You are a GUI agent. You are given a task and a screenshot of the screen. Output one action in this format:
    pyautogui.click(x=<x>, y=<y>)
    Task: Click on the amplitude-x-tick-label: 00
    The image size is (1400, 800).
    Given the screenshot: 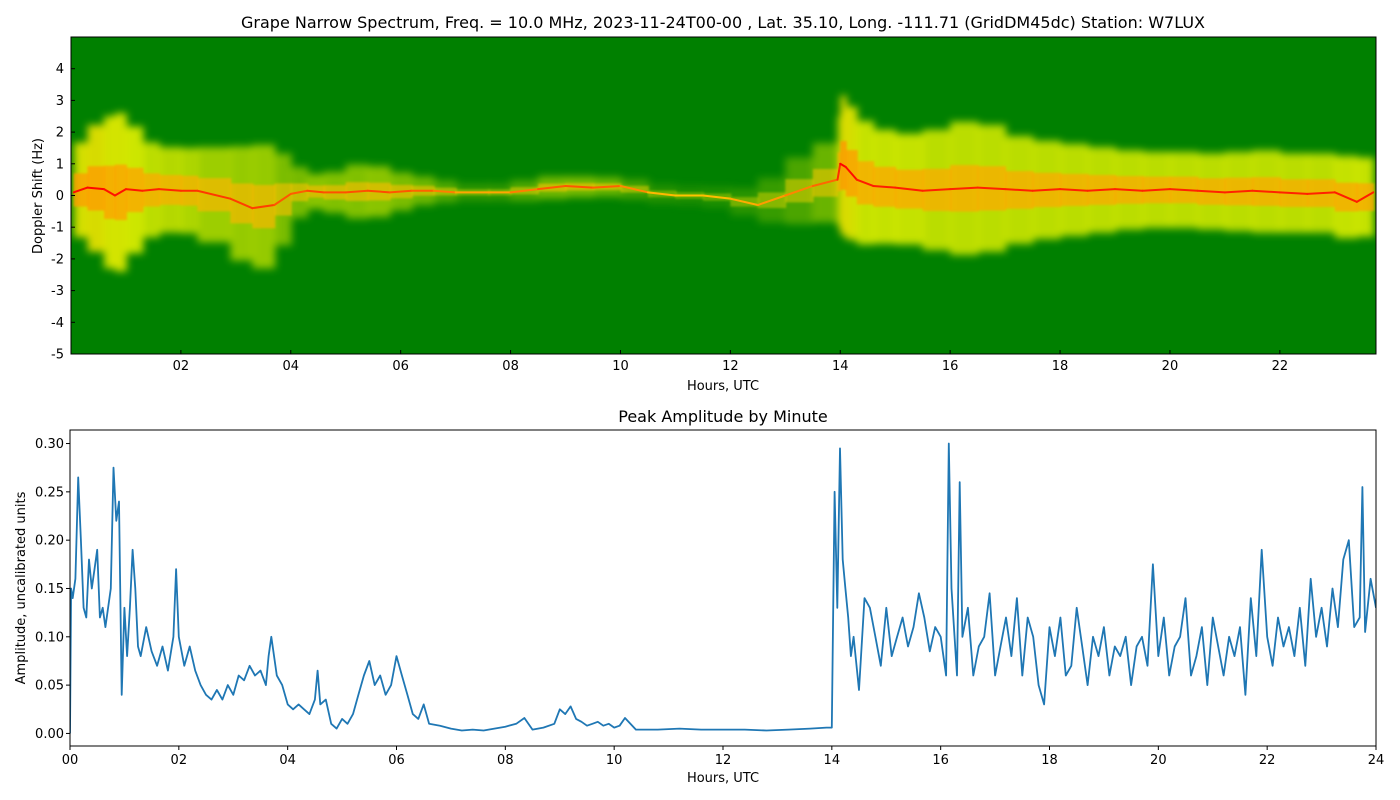 What is the action you would take?
    pyautogui.click(x=70, y=760)
    